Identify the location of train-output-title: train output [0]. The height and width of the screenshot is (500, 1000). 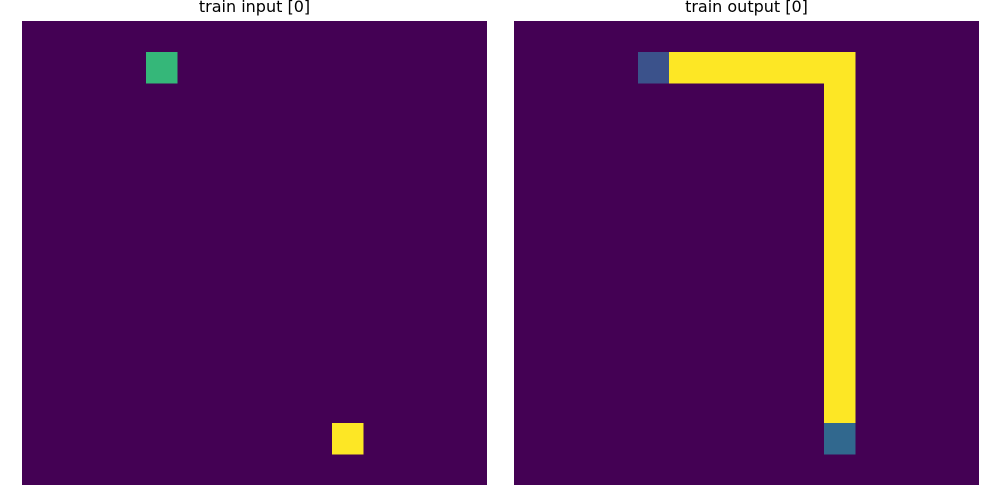
(746, 8).